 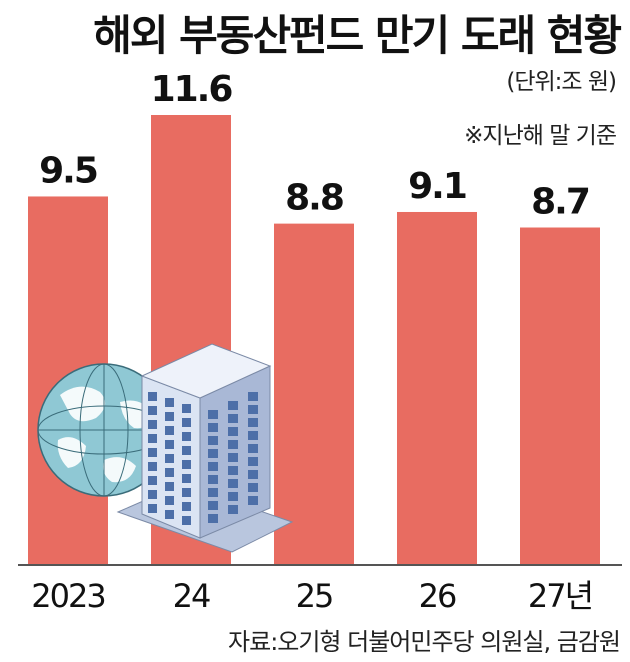 I want to click on value-label-4: 8.7, so click(x=560, y=202).